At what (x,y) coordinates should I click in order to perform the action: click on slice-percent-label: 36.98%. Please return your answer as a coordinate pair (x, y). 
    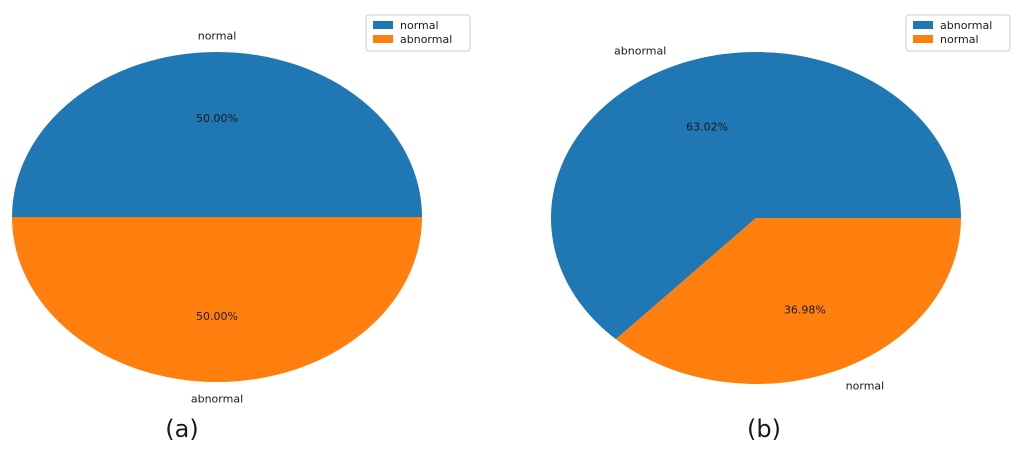
    Looking at the image, I should click on (805, 309).